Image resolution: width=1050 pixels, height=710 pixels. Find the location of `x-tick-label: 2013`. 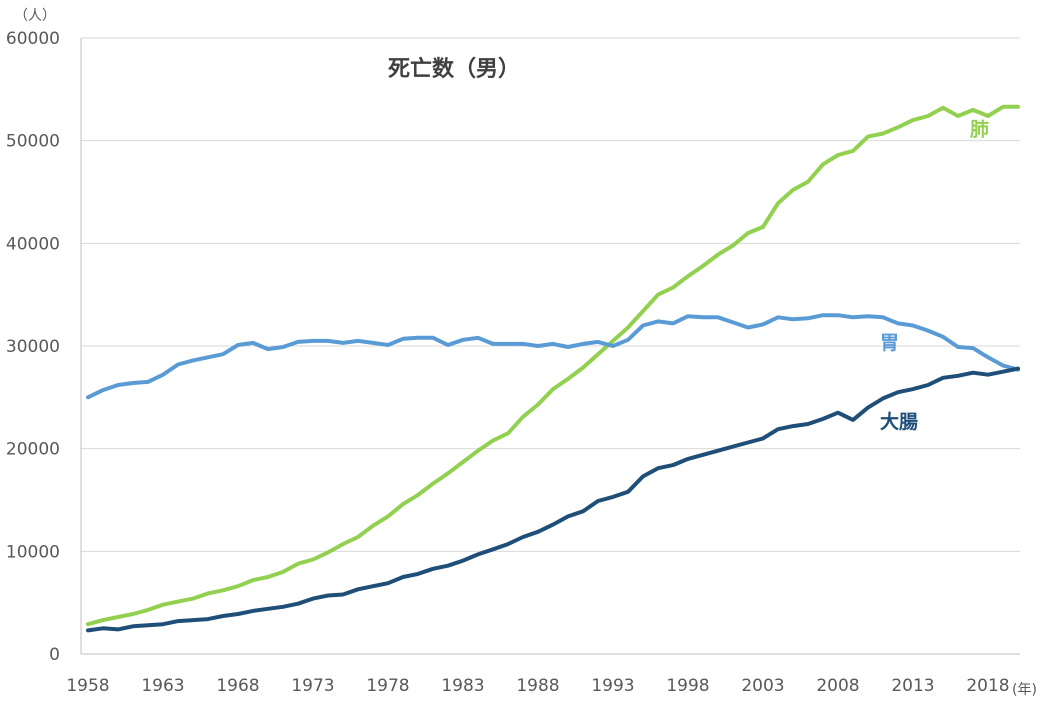

x-tick-label: 2013 is located at coordinates (912, 686).